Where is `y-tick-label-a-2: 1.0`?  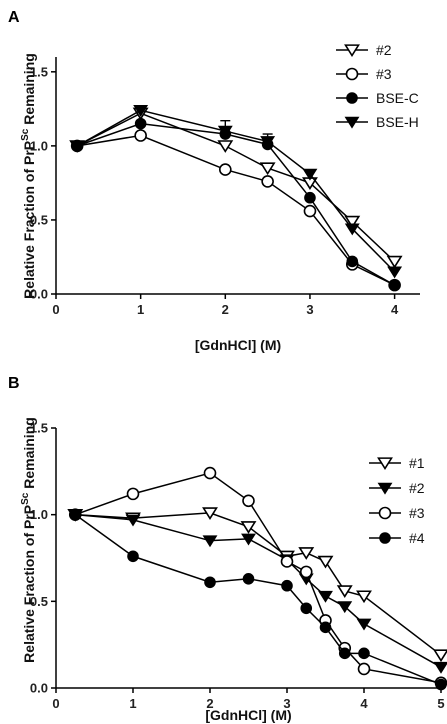
y-tick-label-a-2: 1.0 is located at coordinates (39, 145).